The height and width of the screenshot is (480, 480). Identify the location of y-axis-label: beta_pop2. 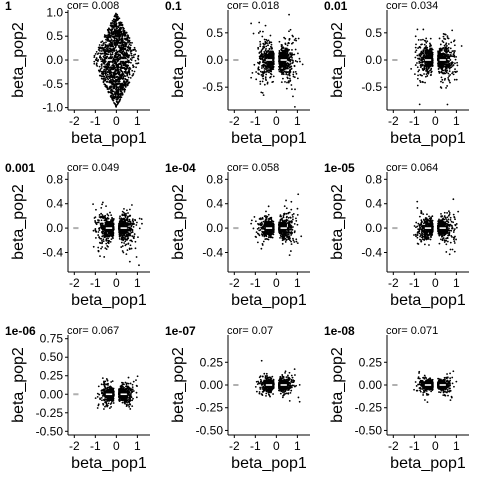
(337, 60).